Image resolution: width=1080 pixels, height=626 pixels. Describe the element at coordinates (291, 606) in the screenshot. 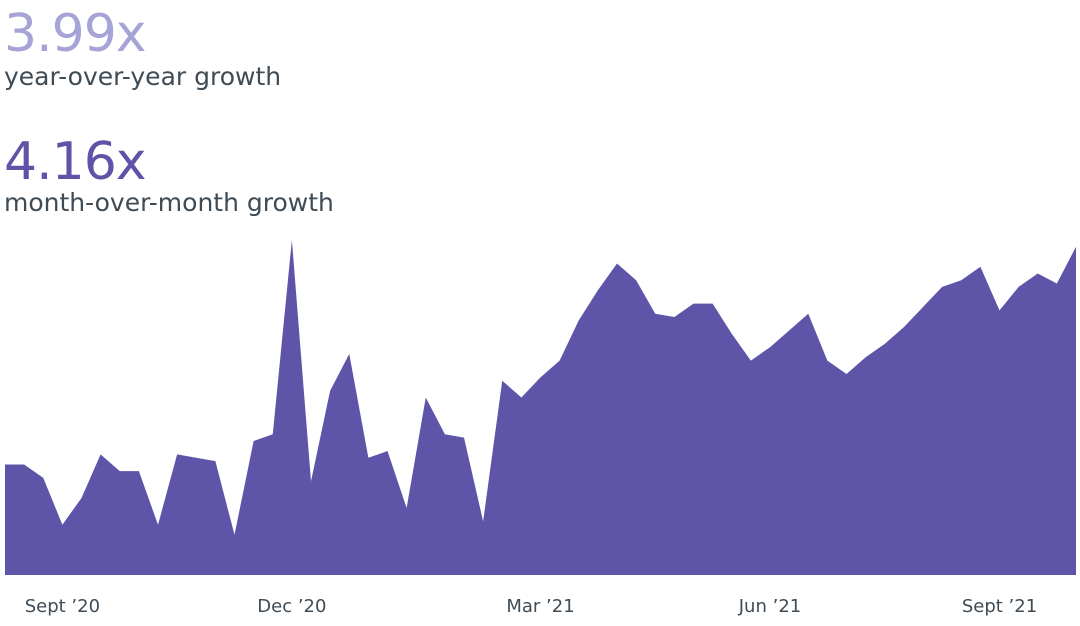

I see `x-tick-label: Dec ’20` at that location.